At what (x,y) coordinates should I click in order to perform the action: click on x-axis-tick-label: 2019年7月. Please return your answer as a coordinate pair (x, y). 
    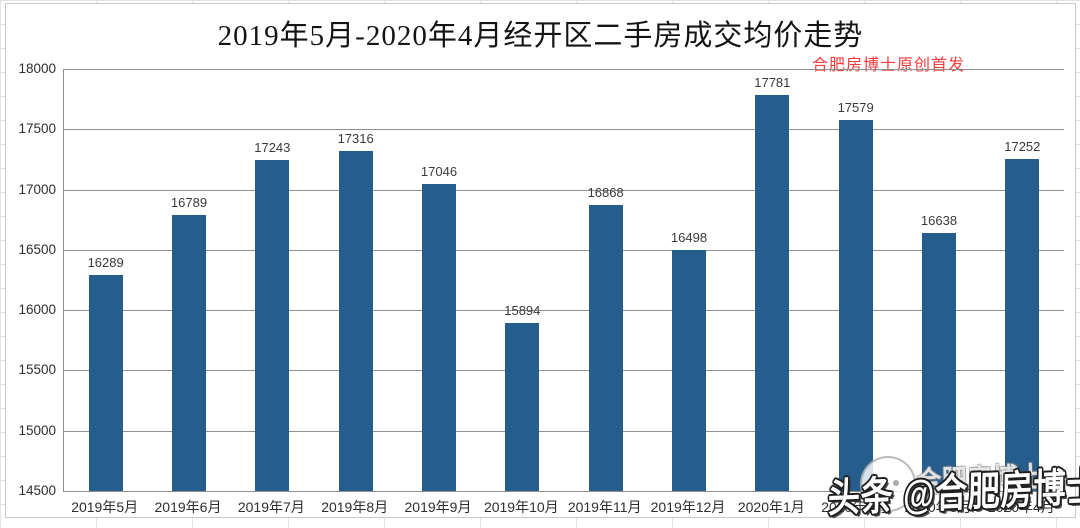
    Looking at the image, I should click on (271, 507).